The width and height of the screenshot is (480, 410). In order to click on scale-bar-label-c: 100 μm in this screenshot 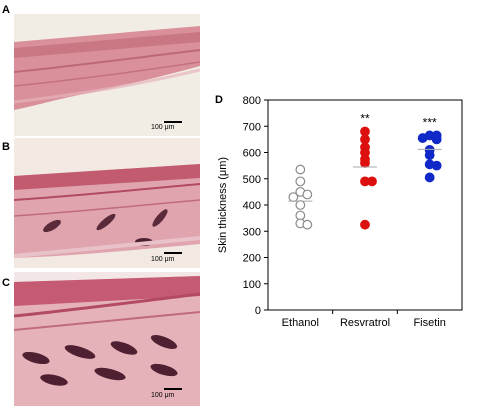, I will do `click(163, 395)`.